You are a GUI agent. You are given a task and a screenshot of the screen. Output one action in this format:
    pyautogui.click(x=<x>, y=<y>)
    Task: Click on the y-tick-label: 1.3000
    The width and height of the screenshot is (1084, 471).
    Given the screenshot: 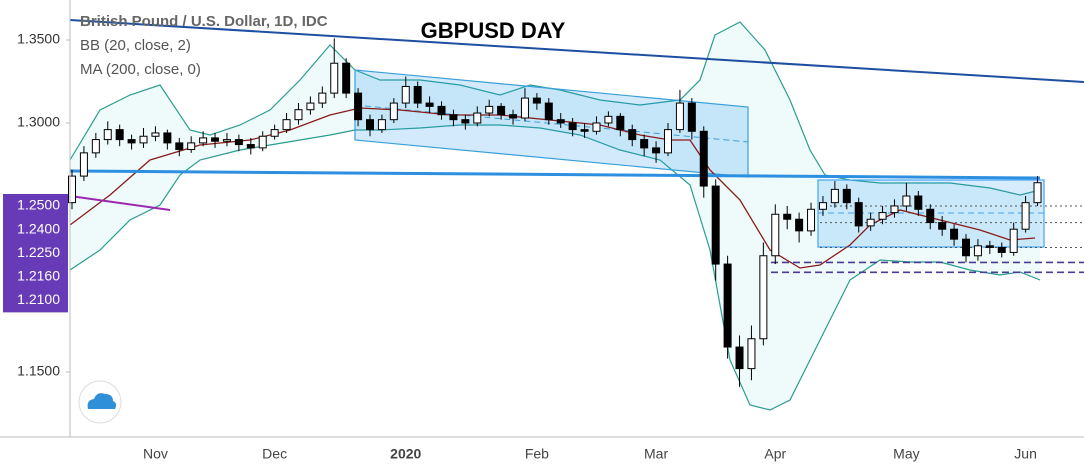 What is the action you would take?
    pyautogui.click(x=38, y=122)
    